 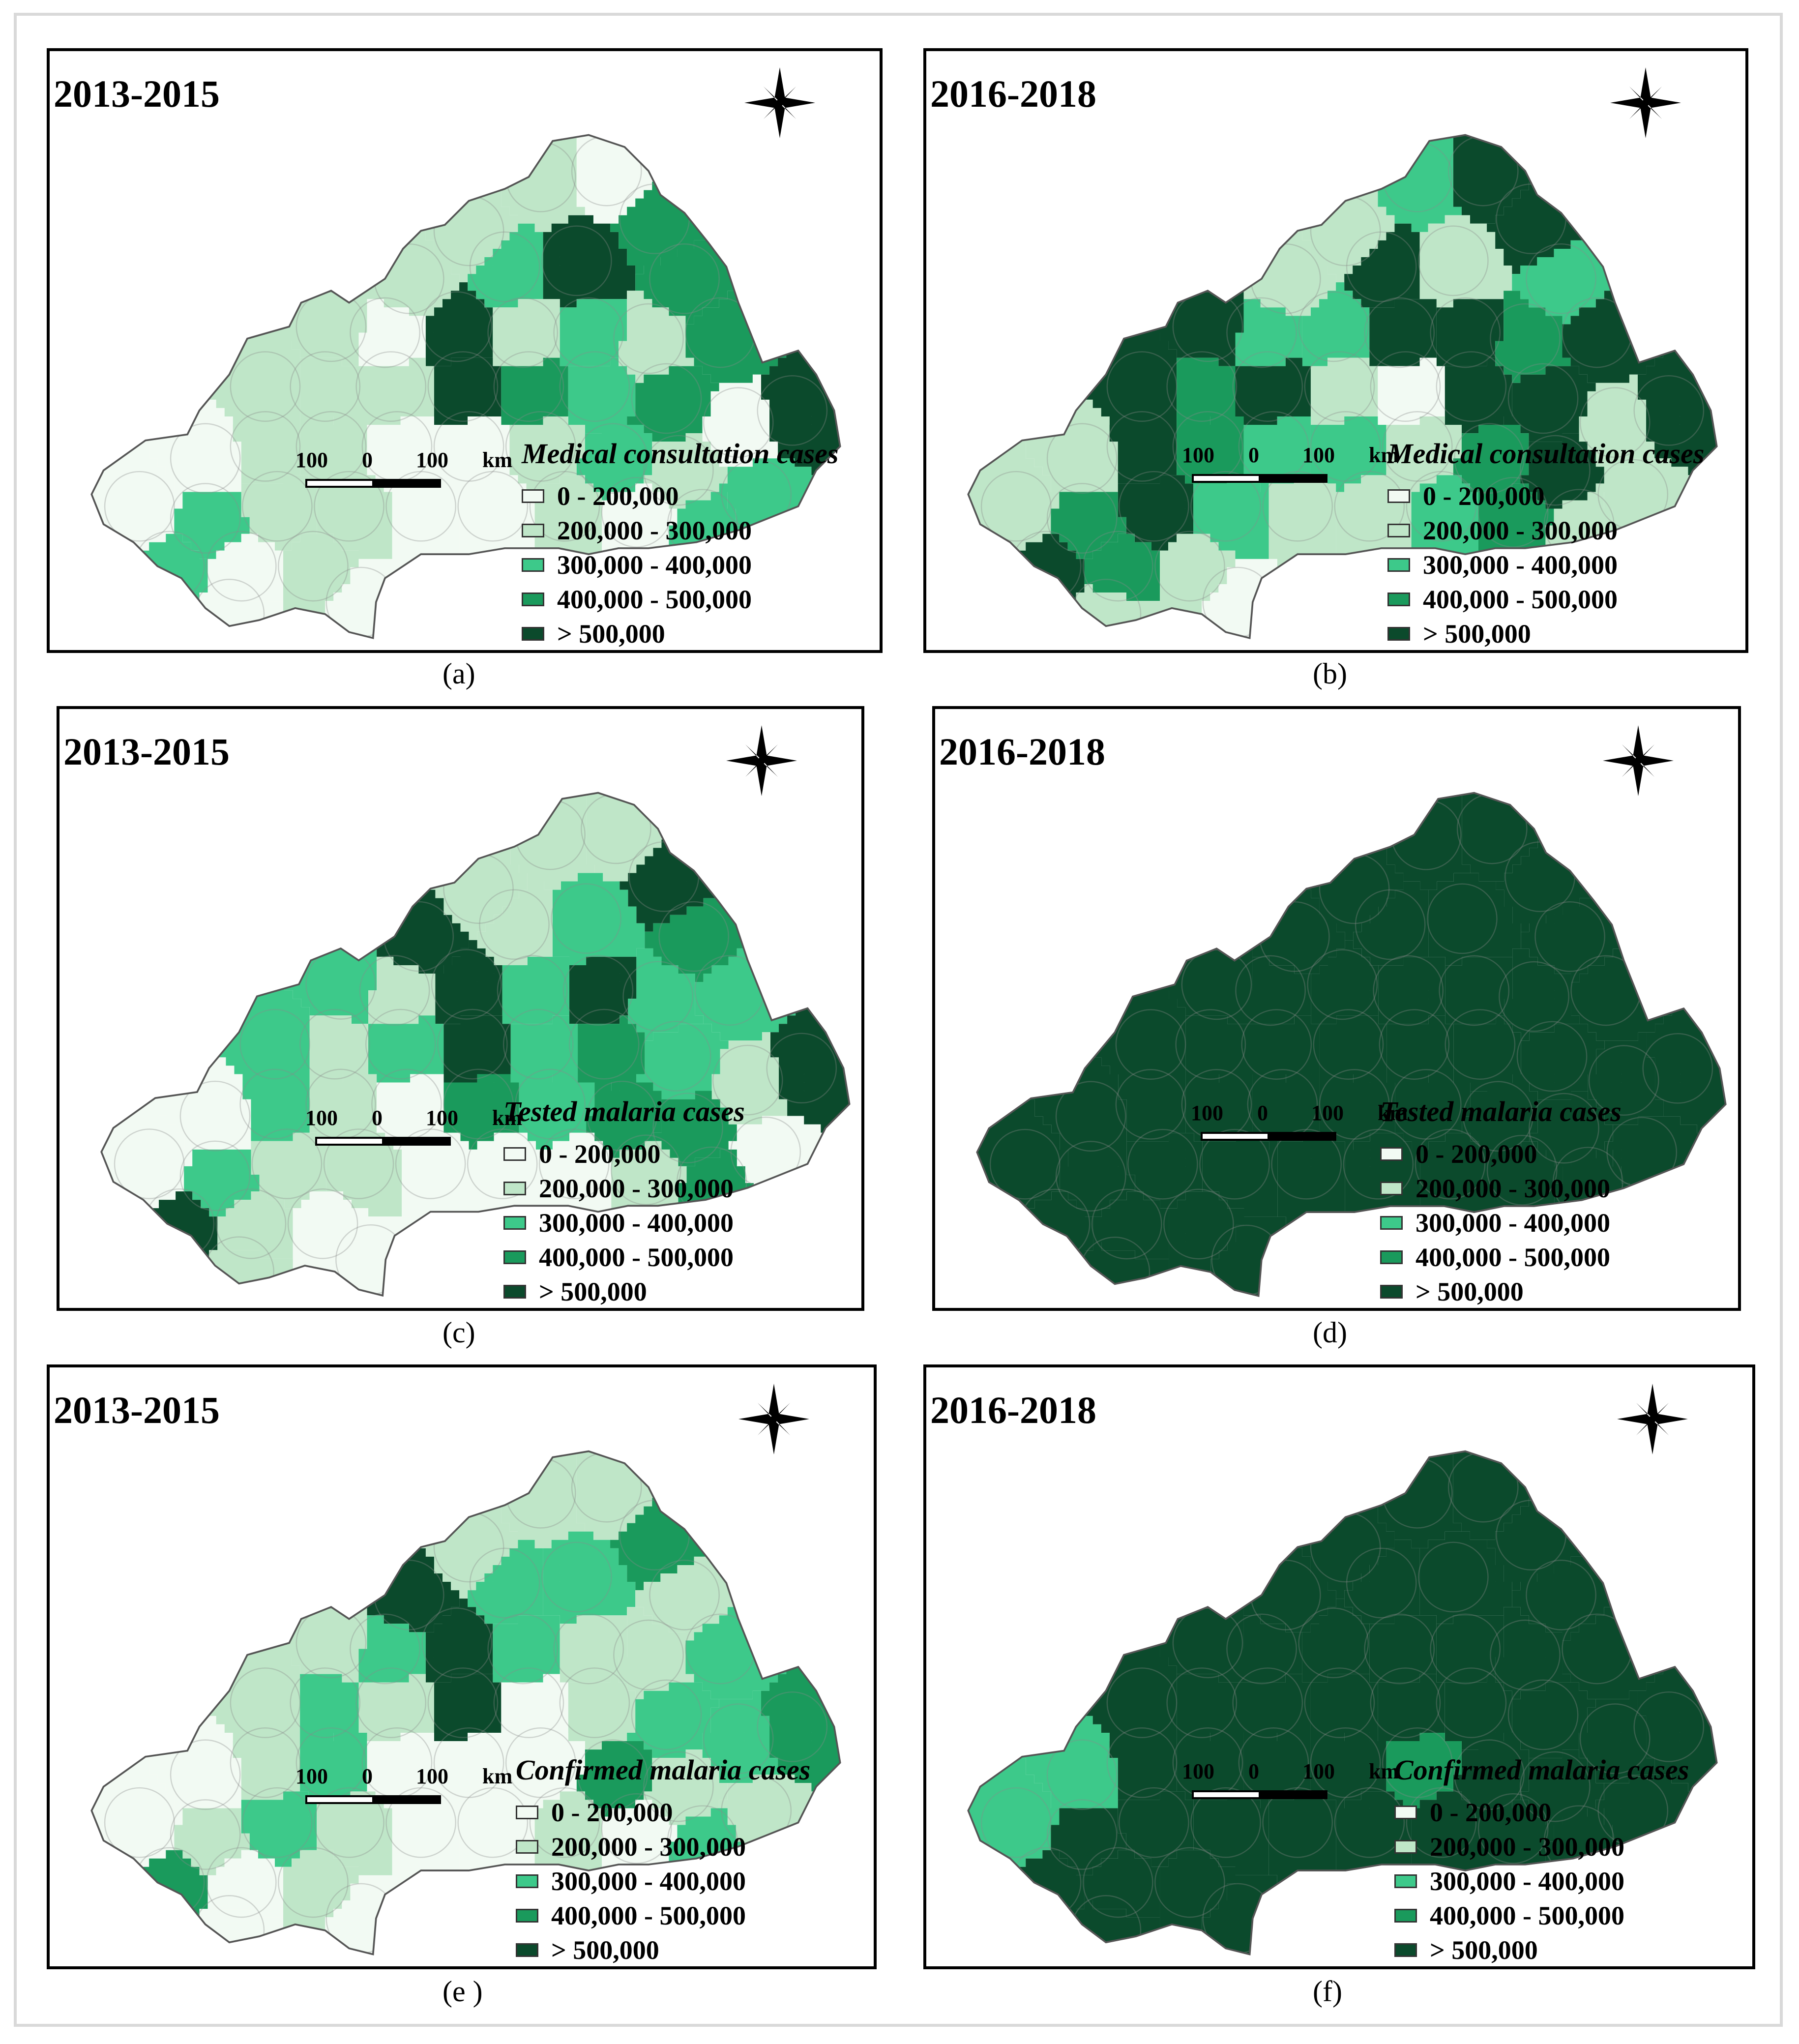 I want to click on legend-item: 300,000 - 400,000, so click(x=680, y=565).